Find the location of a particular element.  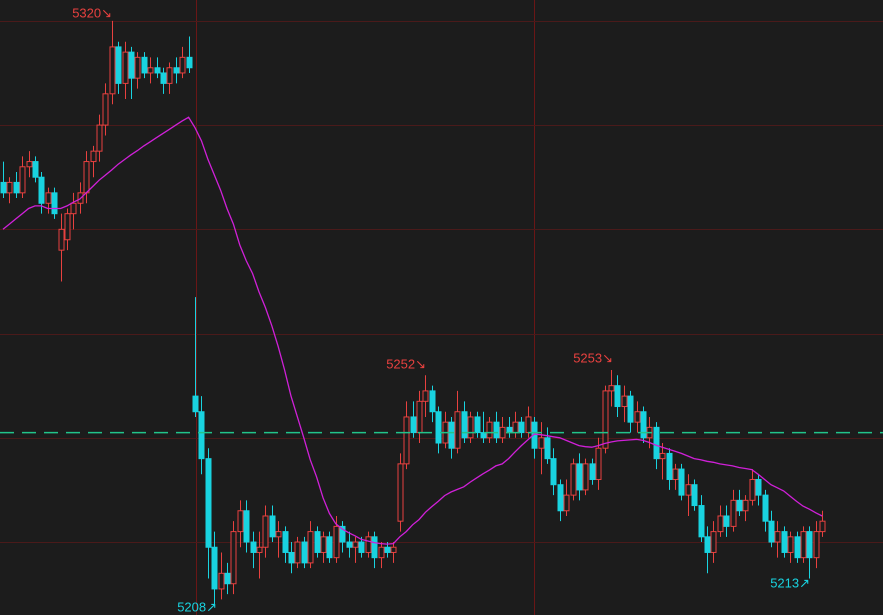

extreme-annotation: 5213↗ is located at coordinates (790, 582).